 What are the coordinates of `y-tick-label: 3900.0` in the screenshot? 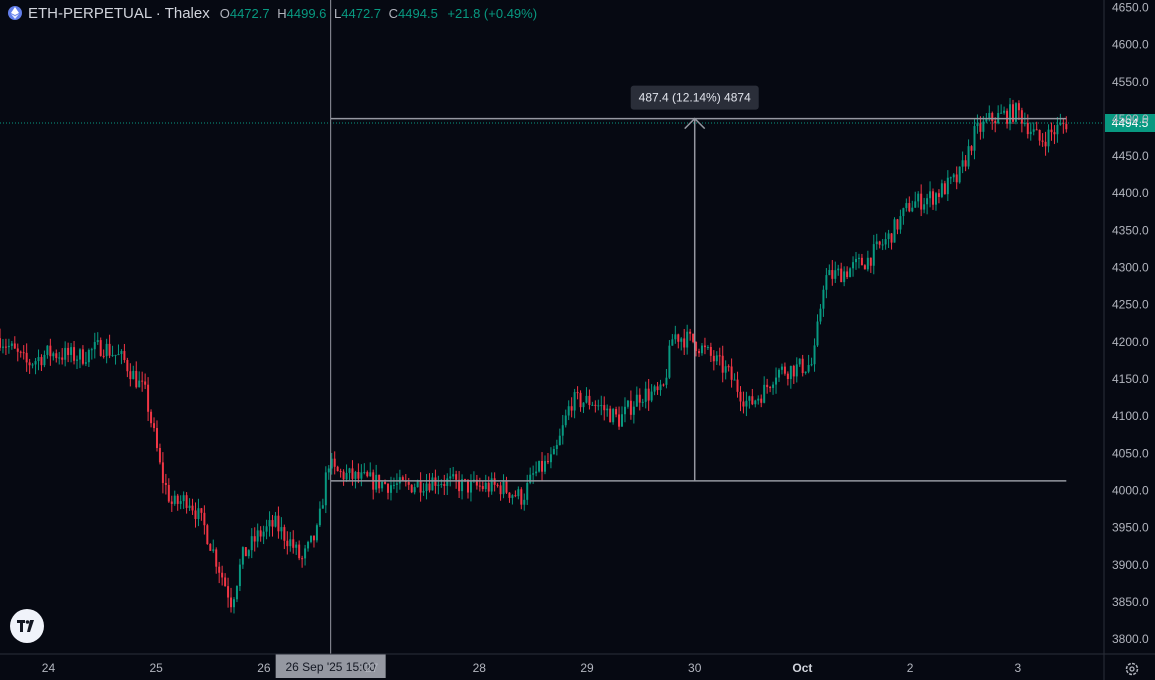 It's located at (1130, 565).